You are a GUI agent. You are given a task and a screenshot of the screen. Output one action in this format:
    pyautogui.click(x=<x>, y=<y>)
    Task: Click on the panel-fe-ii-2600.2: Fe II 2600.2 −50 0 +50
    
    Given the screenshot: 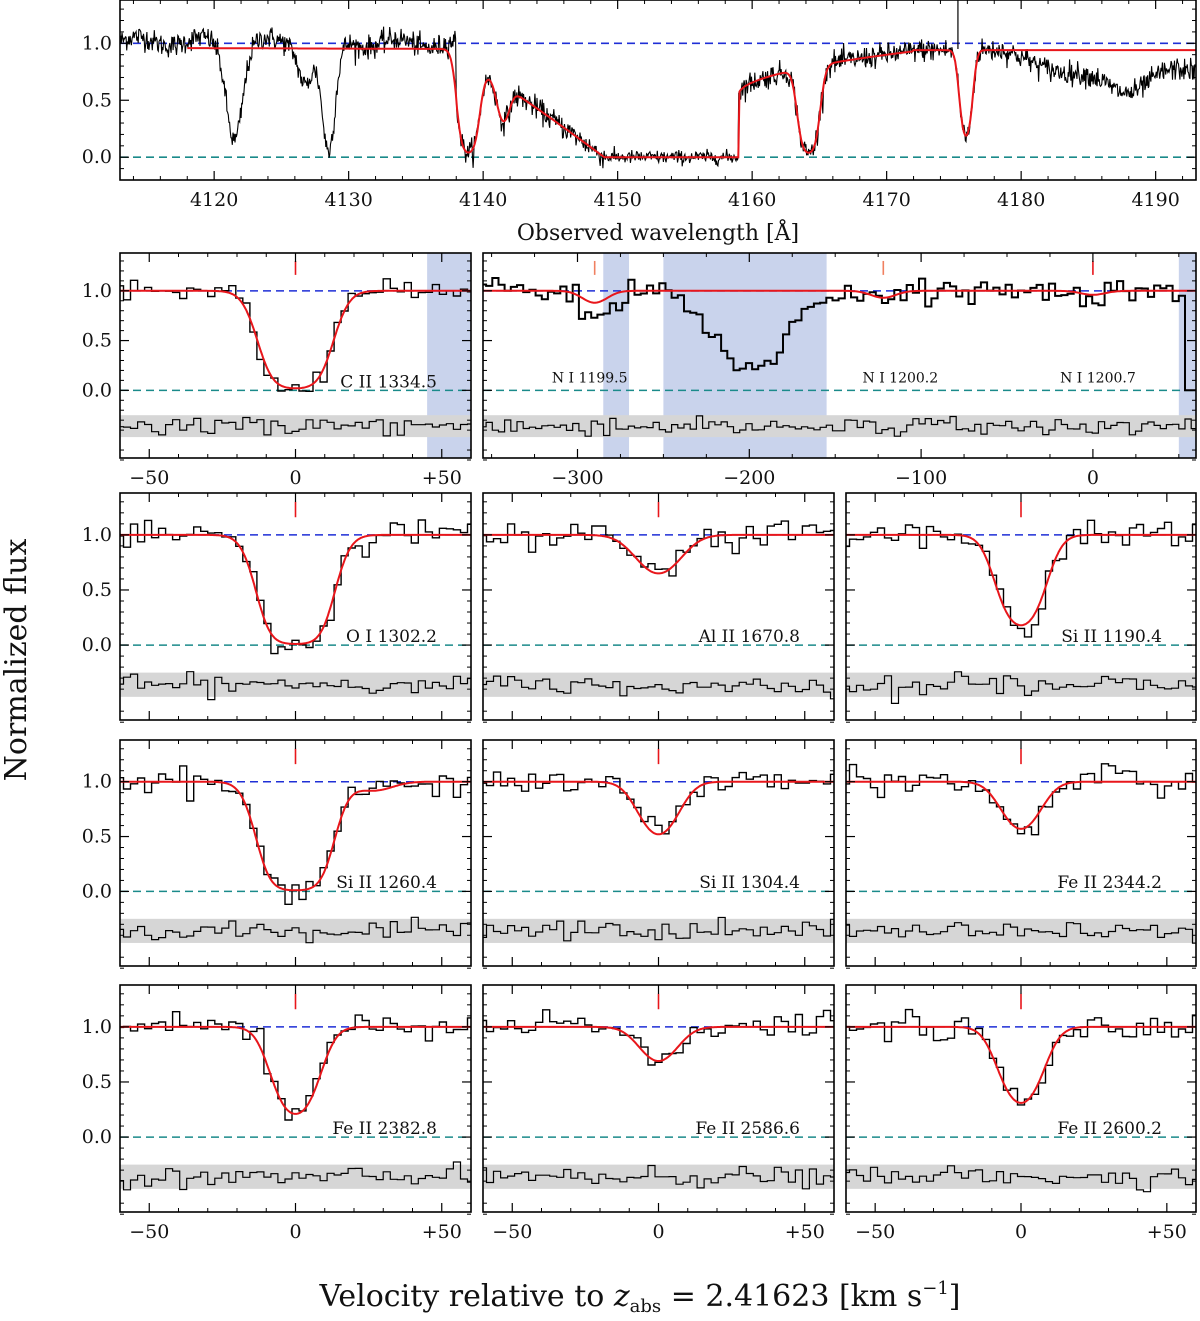 What is the action you would take?
    pyautogui.click(x=1021, y=1113)
    